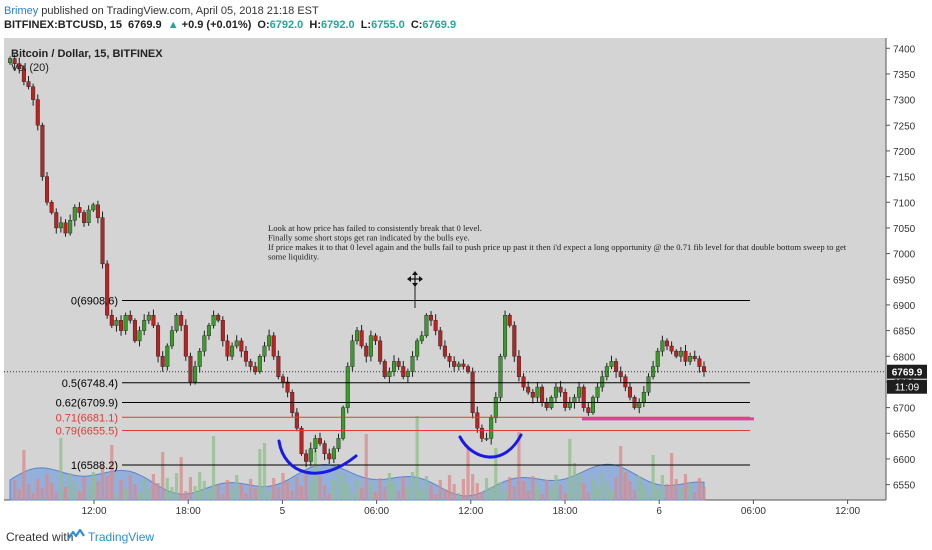  Describe the element at coordinates (63, 25) in the screenshot. I see `symbol-label: BITFINEX:BTCUSD, 15` at that location.